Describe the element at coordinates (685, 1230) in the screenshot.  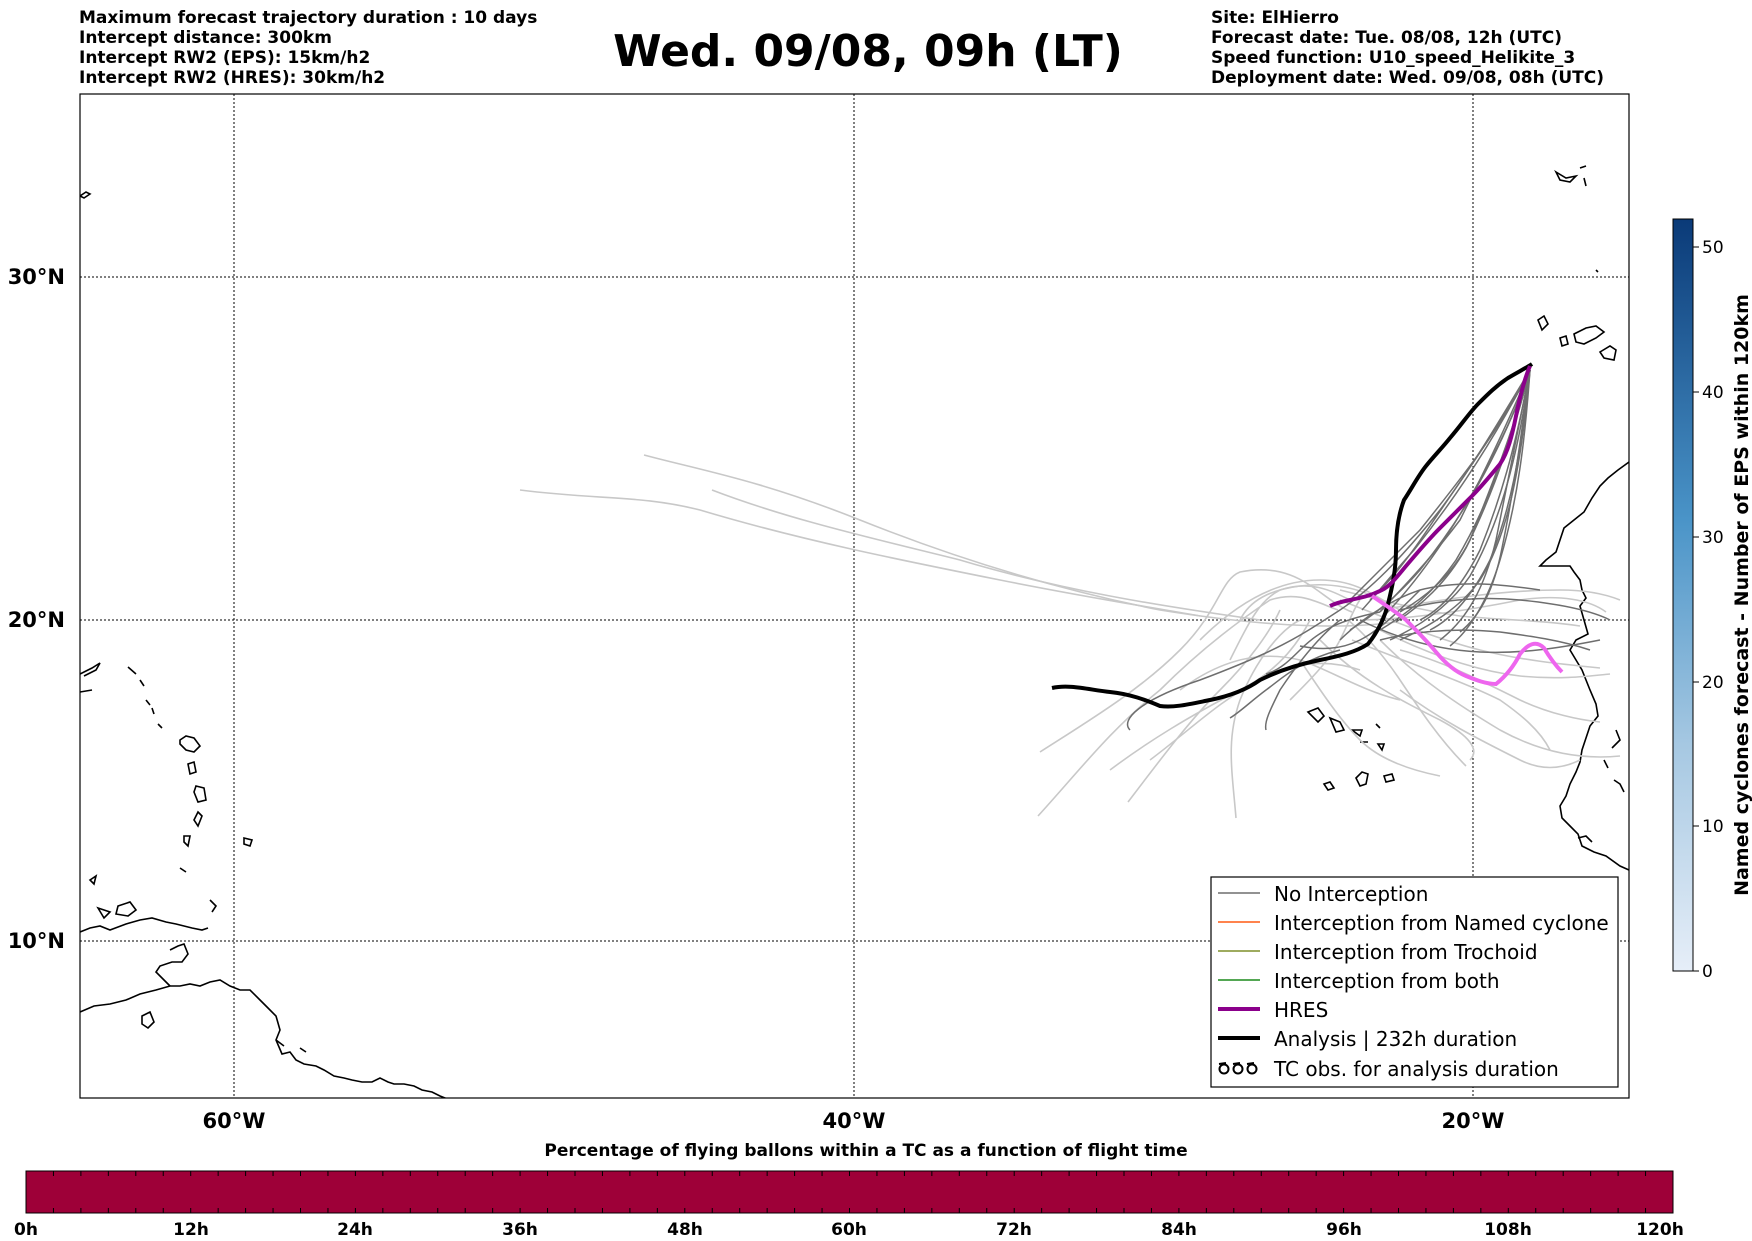
I see `flight-tick-48h: 48h` at that location.